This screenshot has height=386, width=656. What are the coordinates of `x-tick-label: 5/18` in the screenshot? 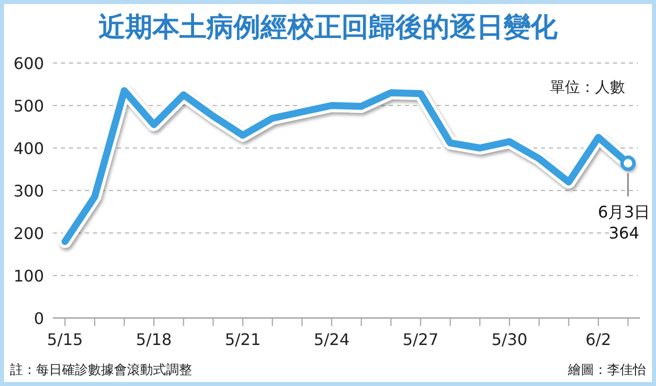 It's located at (154, 339).